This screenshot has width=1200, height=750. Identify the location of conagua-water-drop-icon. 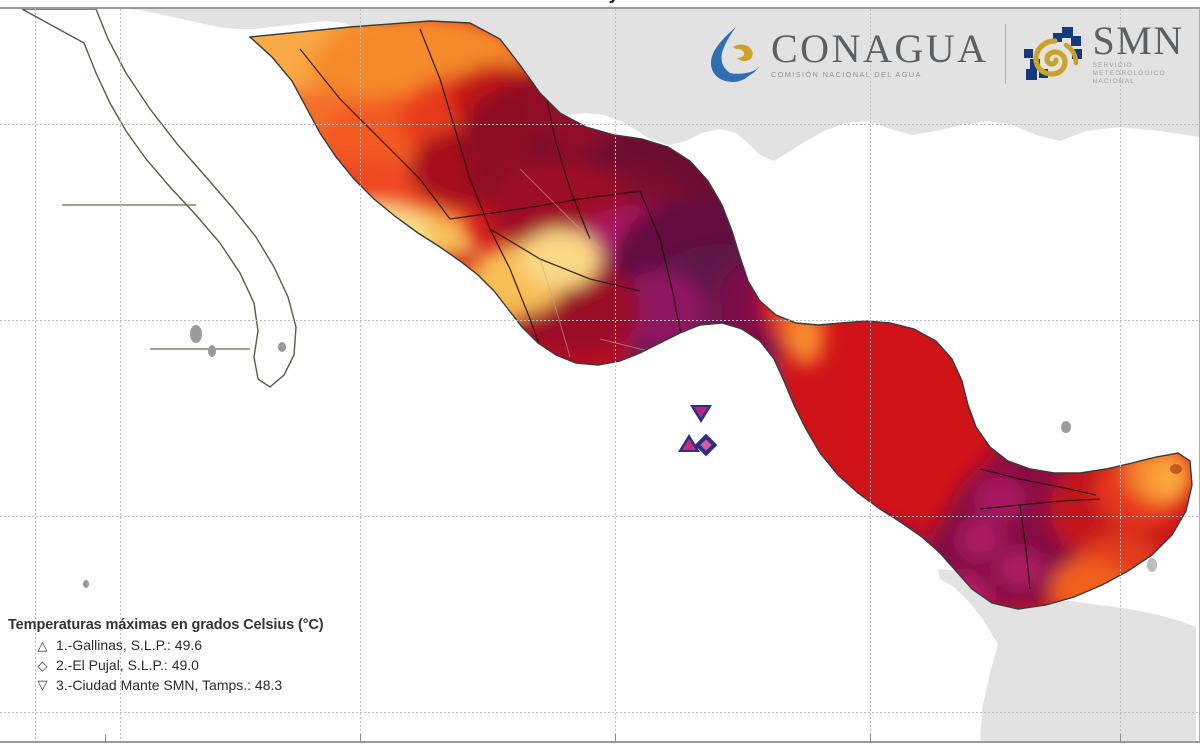
(735, 55).